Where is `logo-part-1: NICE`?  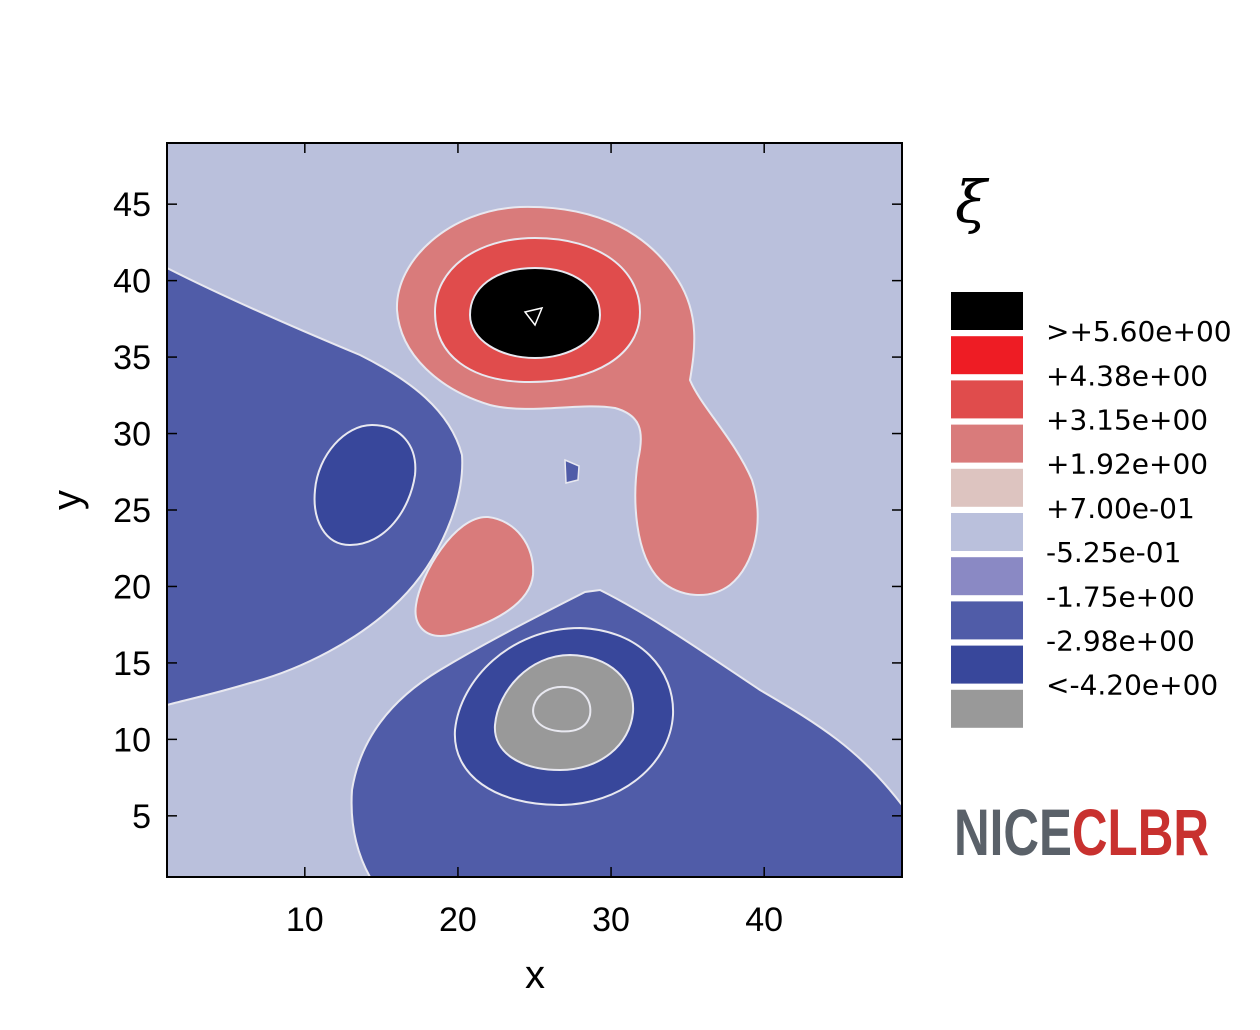 logo-part-1: NICE is located at coordinates (1013, 832).